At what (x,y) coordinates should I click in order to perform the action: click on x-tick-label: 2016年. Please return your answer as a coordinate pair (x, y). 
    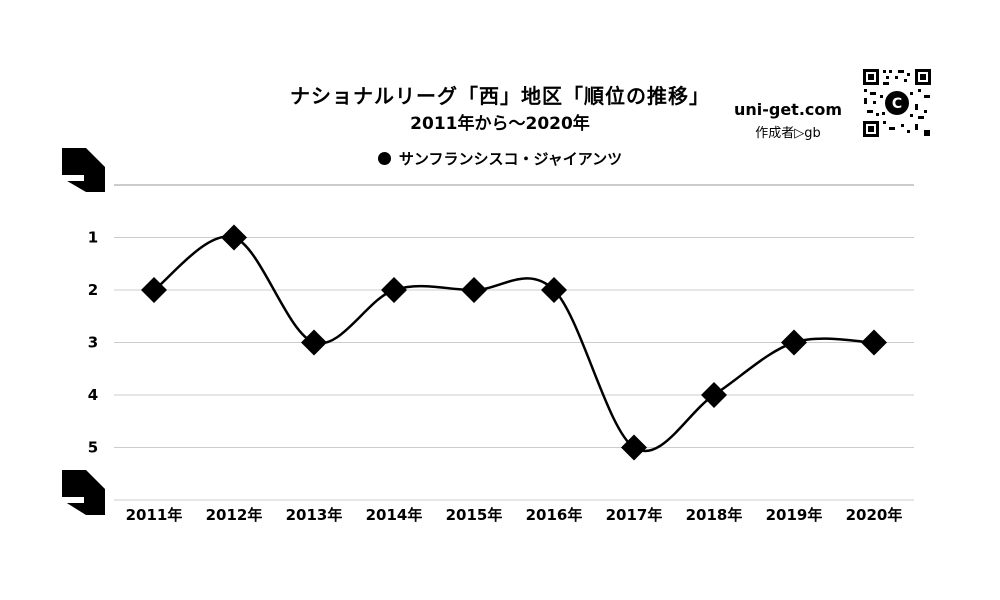
    Looking at the image, I should click on (554, 515).